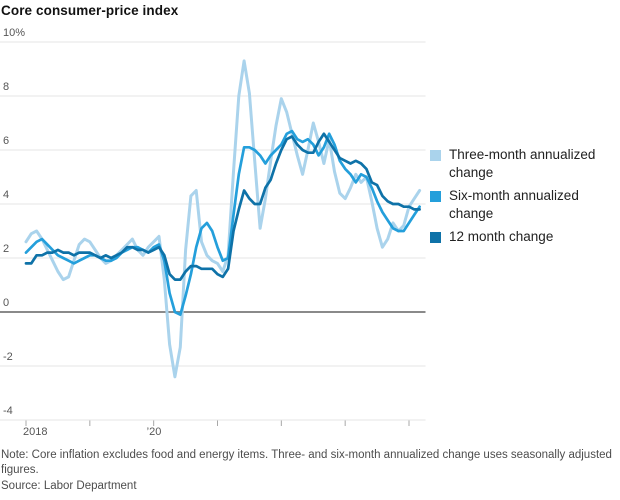 The width and height of the screenshot is (620, 500). Describe the element at coordinates (90, 10) in the screenshot. I see `page-title: Core consumer-price index` at that location.